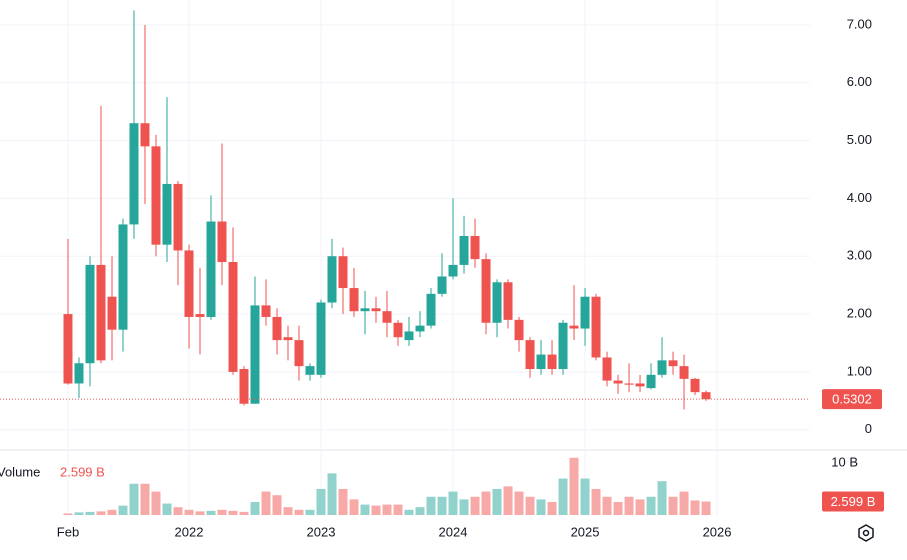 The width and height of the screenshot is (907, 560). Describe the element at coordinates (68, 531) in the screenshot. I see `x-tick-label: Feb` at that location.